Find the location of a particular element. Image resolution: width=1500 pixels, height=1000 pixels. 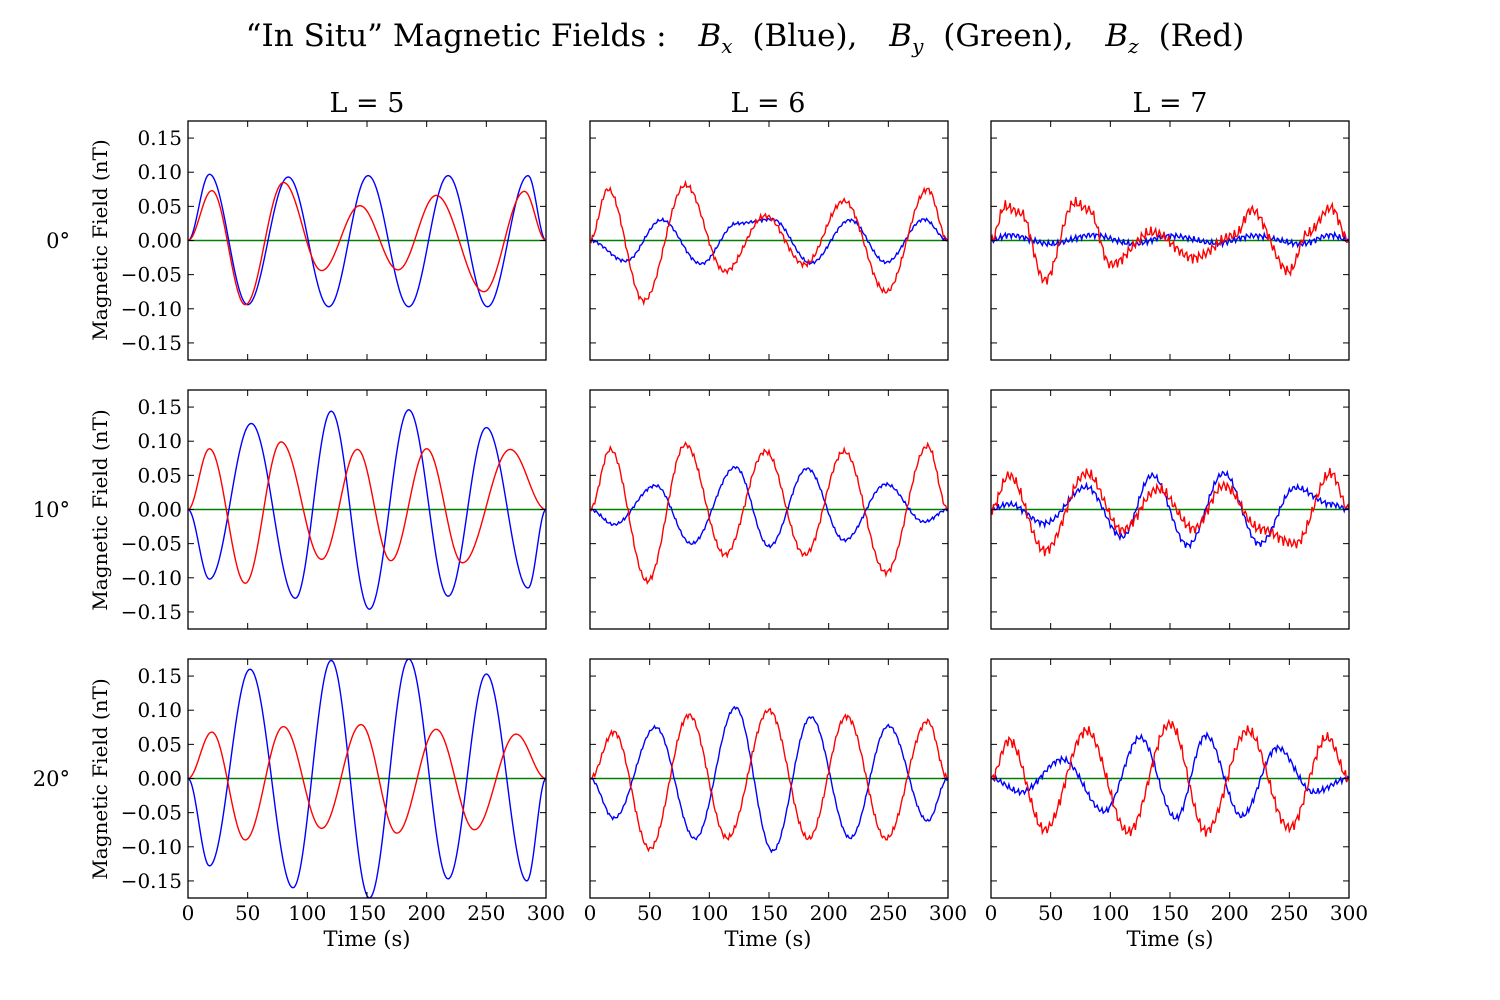

row-label-10deg: 10° is located at coordinates (51, 510).